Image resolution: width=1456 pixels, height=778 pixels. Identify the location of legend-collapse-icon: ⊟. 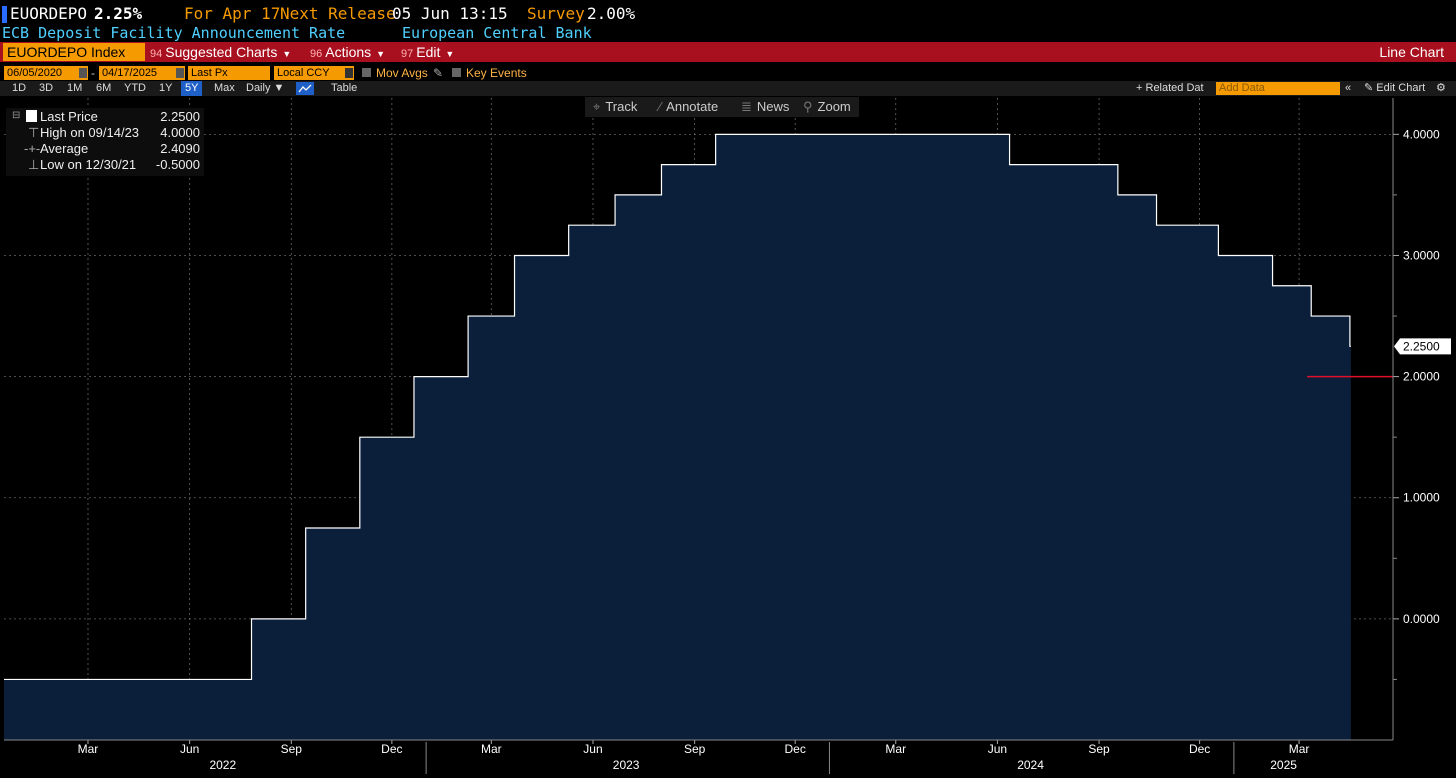
(16, 115).